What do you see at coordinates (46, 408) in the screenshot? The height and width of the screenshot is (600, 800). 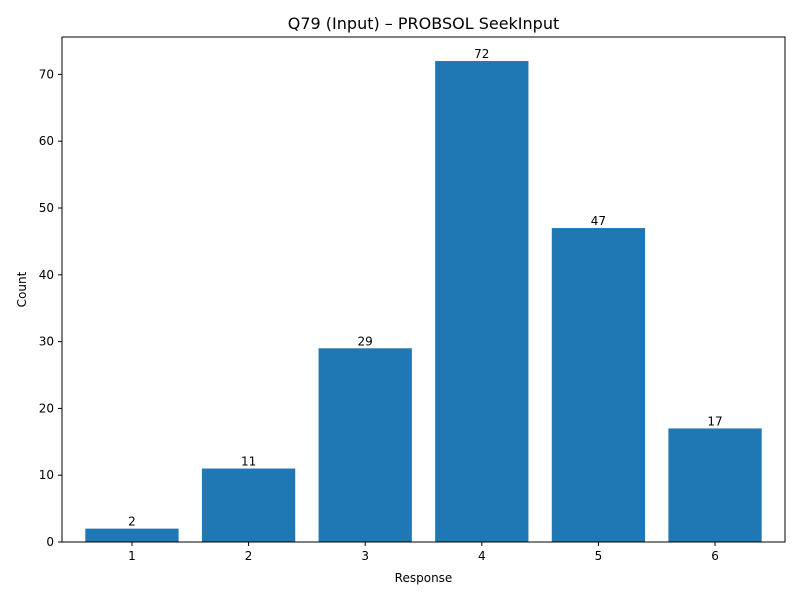 I see `y-tick-label-20: 20` at bounding box center [46, 408].